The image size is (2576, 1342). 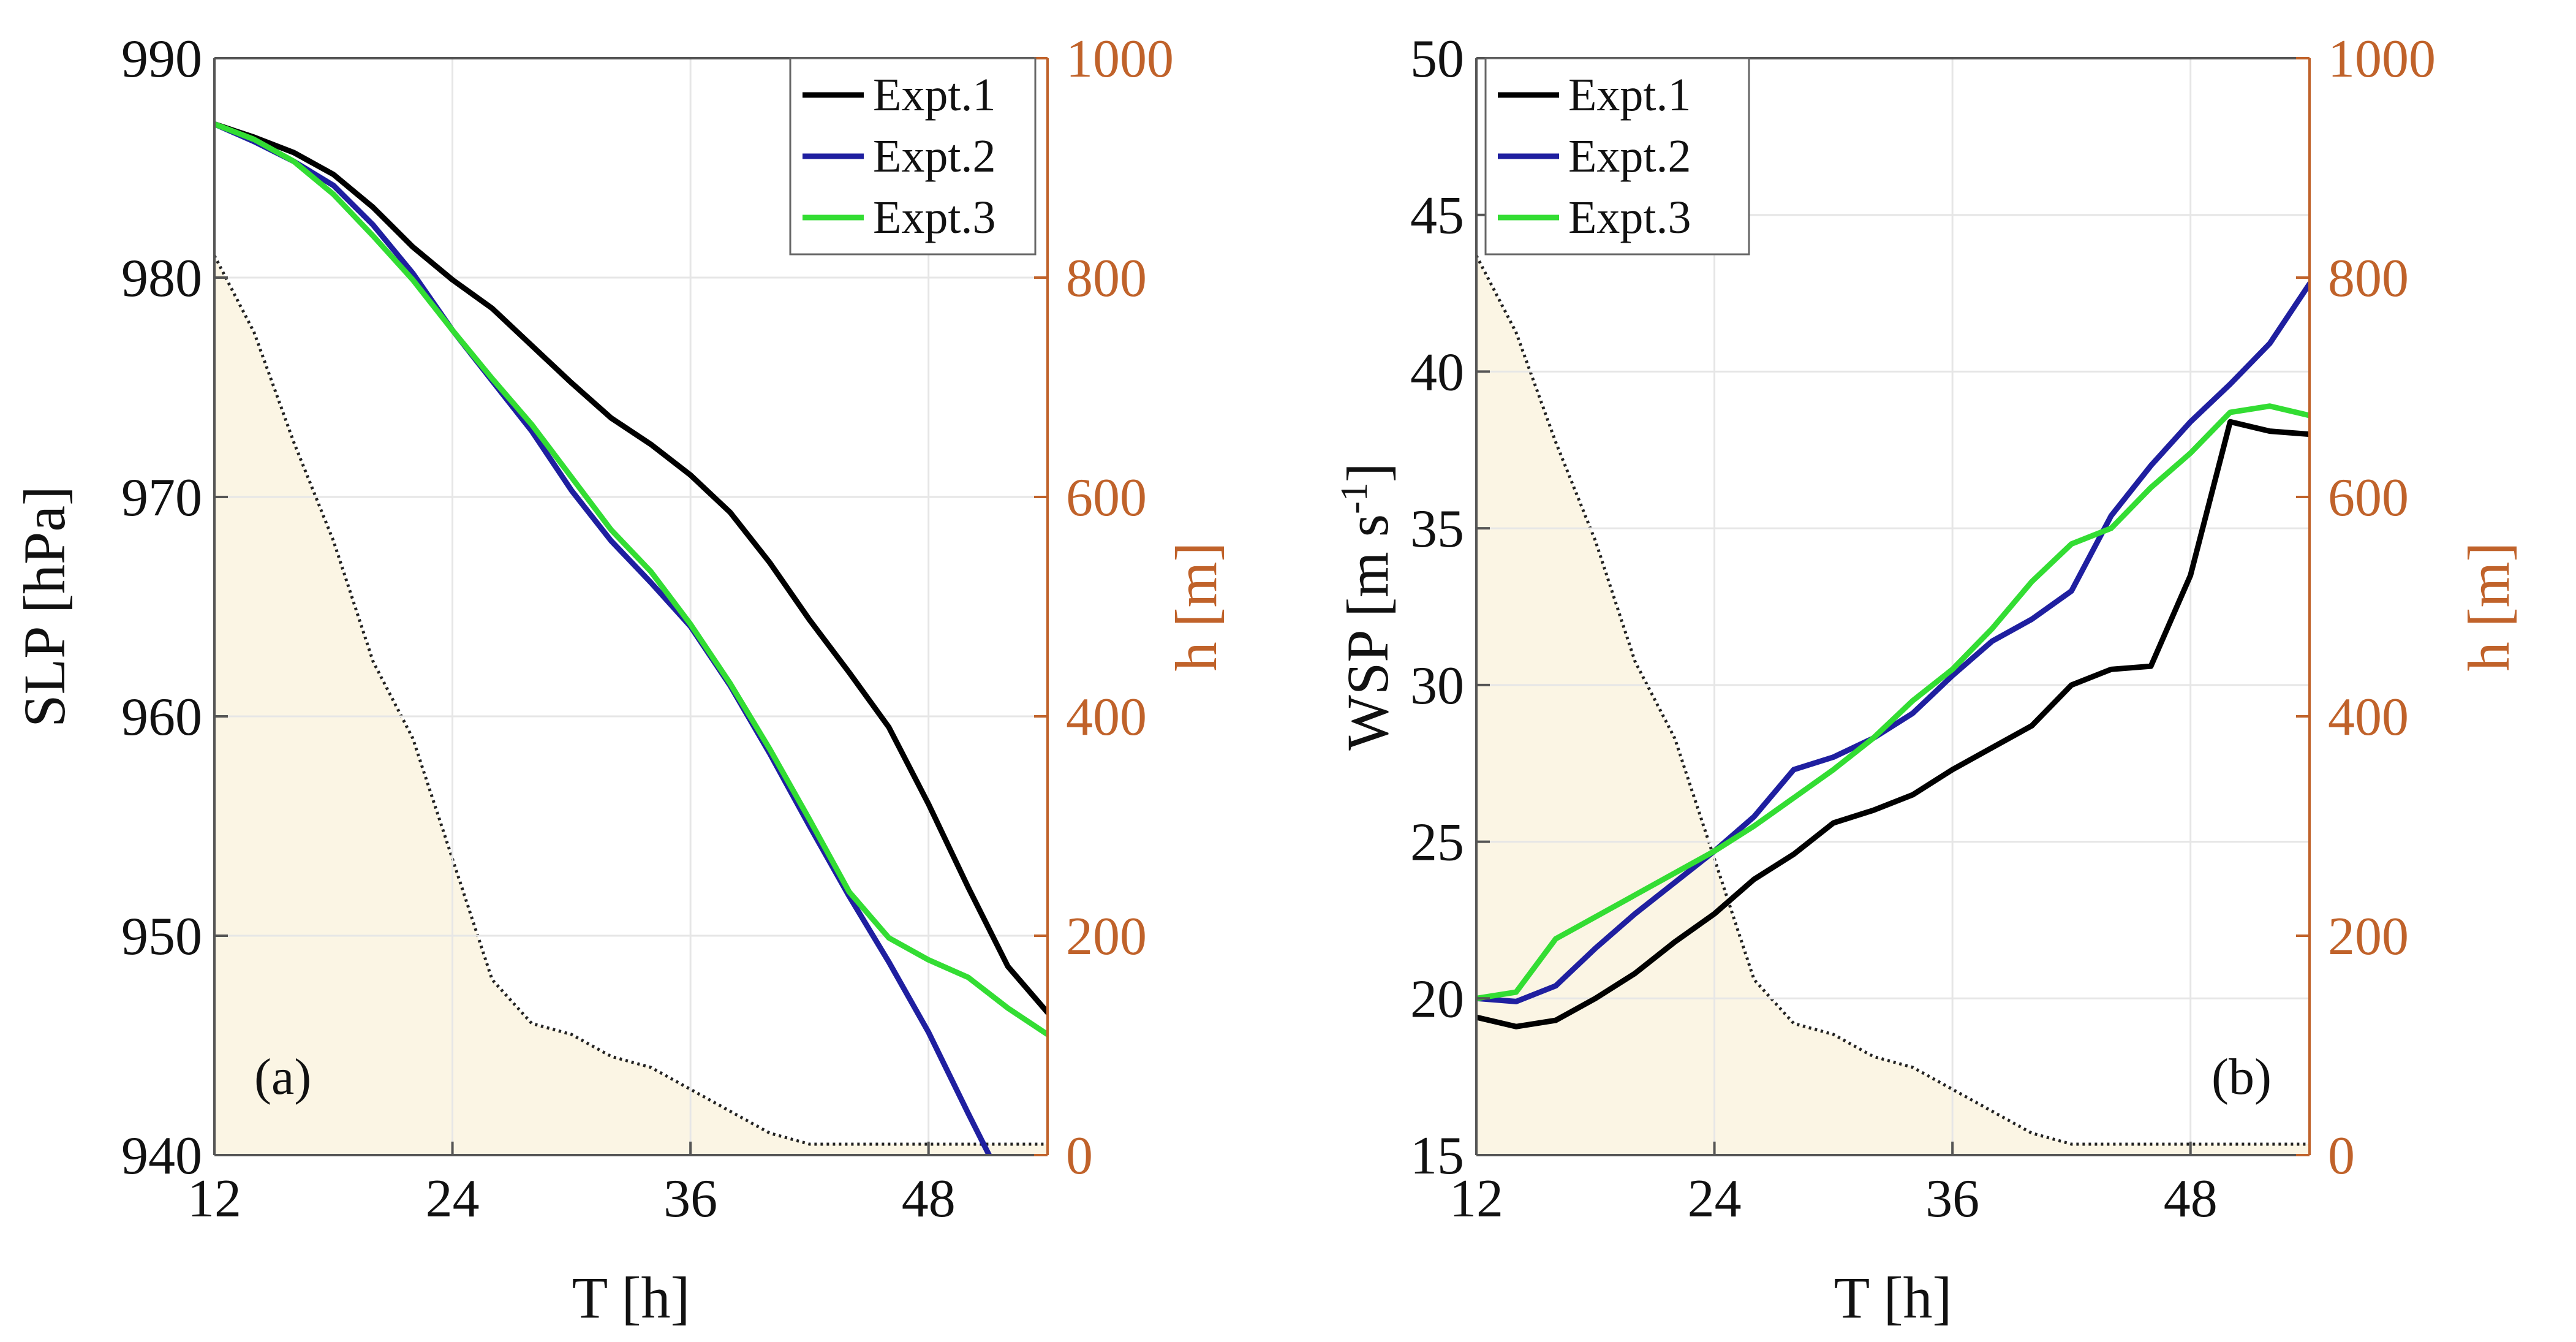 I want to click on panel-label: (a), so click(x=282, y=1076).